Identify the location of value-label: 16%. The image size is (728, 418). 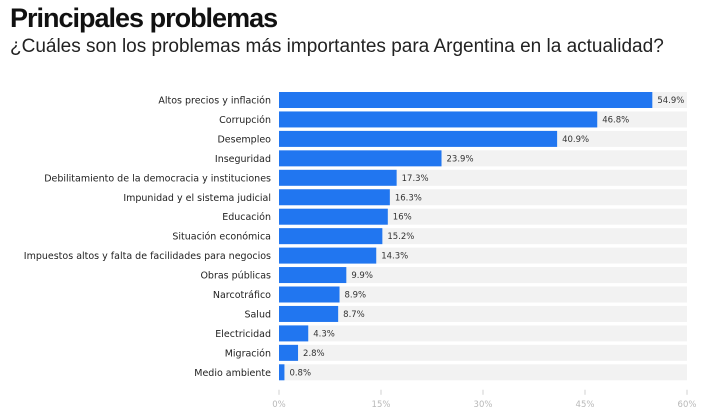
(402, 218).